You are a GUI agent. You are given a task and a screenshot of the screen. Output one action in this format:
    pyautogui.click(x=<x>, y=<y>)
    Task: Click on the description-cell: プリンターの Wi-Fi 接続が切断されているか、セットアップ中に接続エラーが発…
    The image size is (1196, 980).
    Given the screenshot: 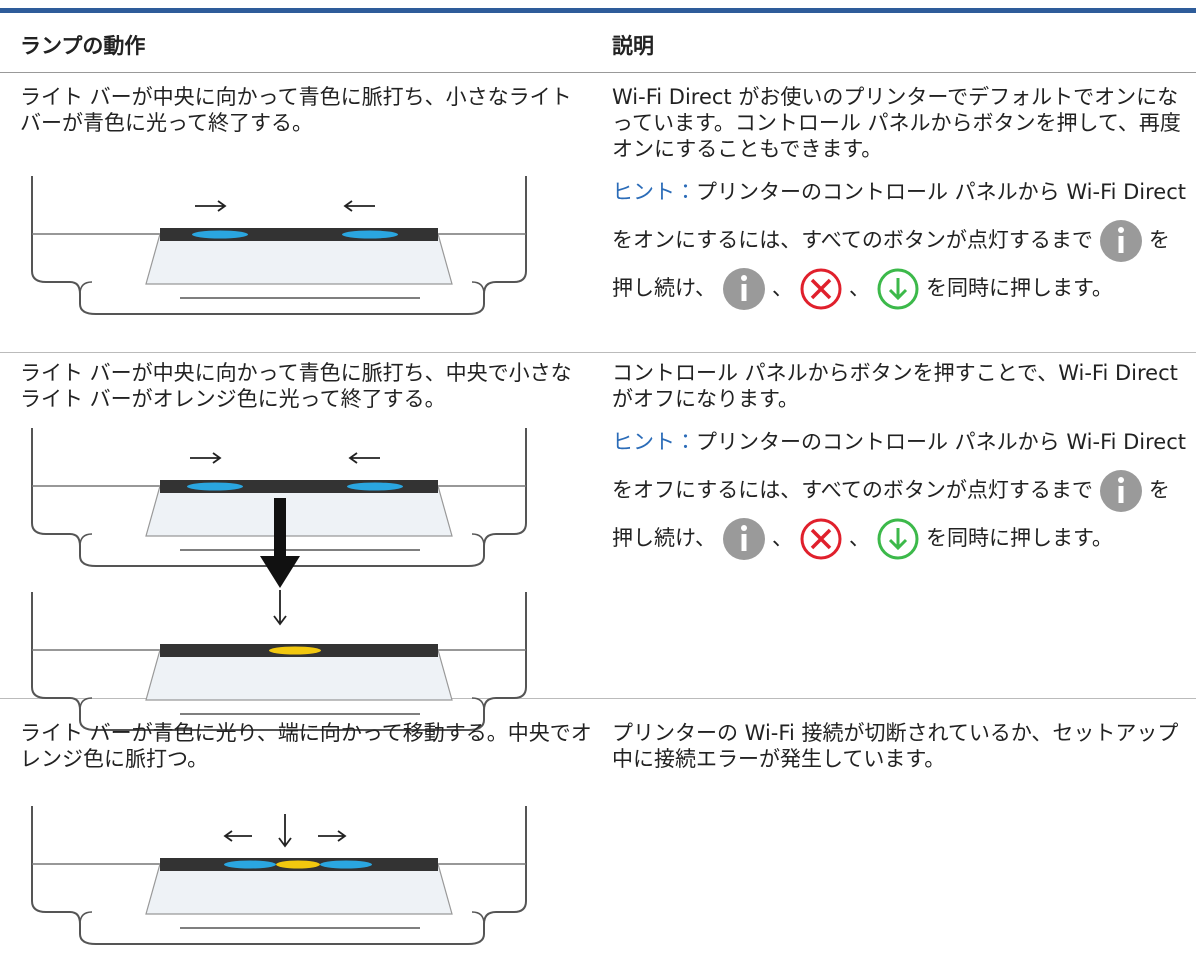 What is the action you would take?
    pyautogui.click(x=901, y=753)
    